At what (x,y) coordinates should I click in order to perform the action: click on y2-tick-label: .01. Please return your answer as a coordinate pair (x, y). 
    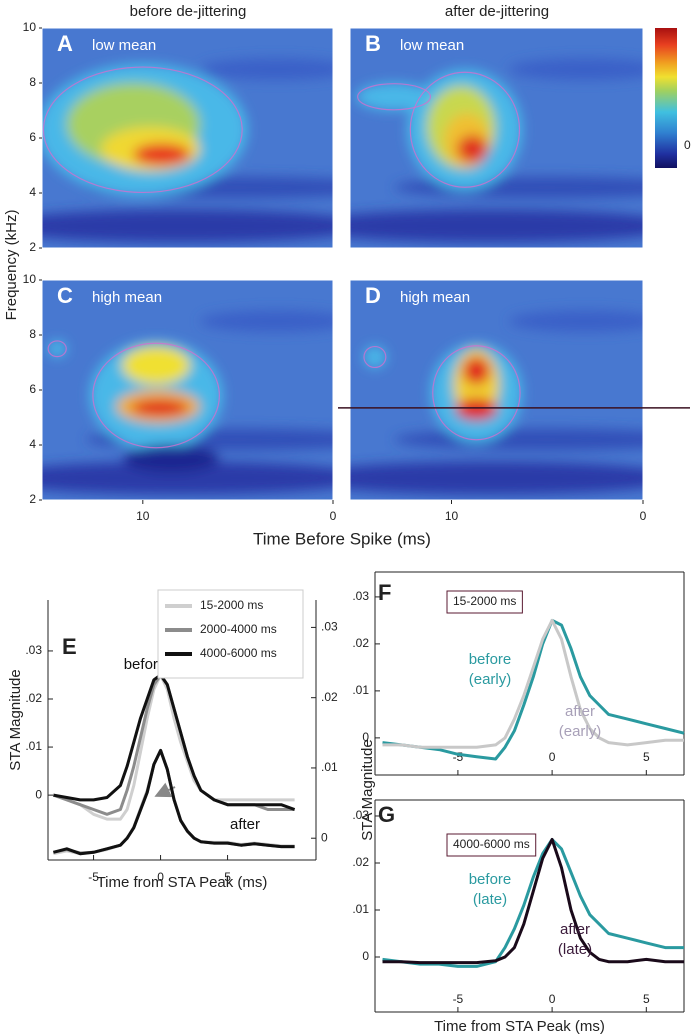
    Looking at the image, I should click on (329, 767).